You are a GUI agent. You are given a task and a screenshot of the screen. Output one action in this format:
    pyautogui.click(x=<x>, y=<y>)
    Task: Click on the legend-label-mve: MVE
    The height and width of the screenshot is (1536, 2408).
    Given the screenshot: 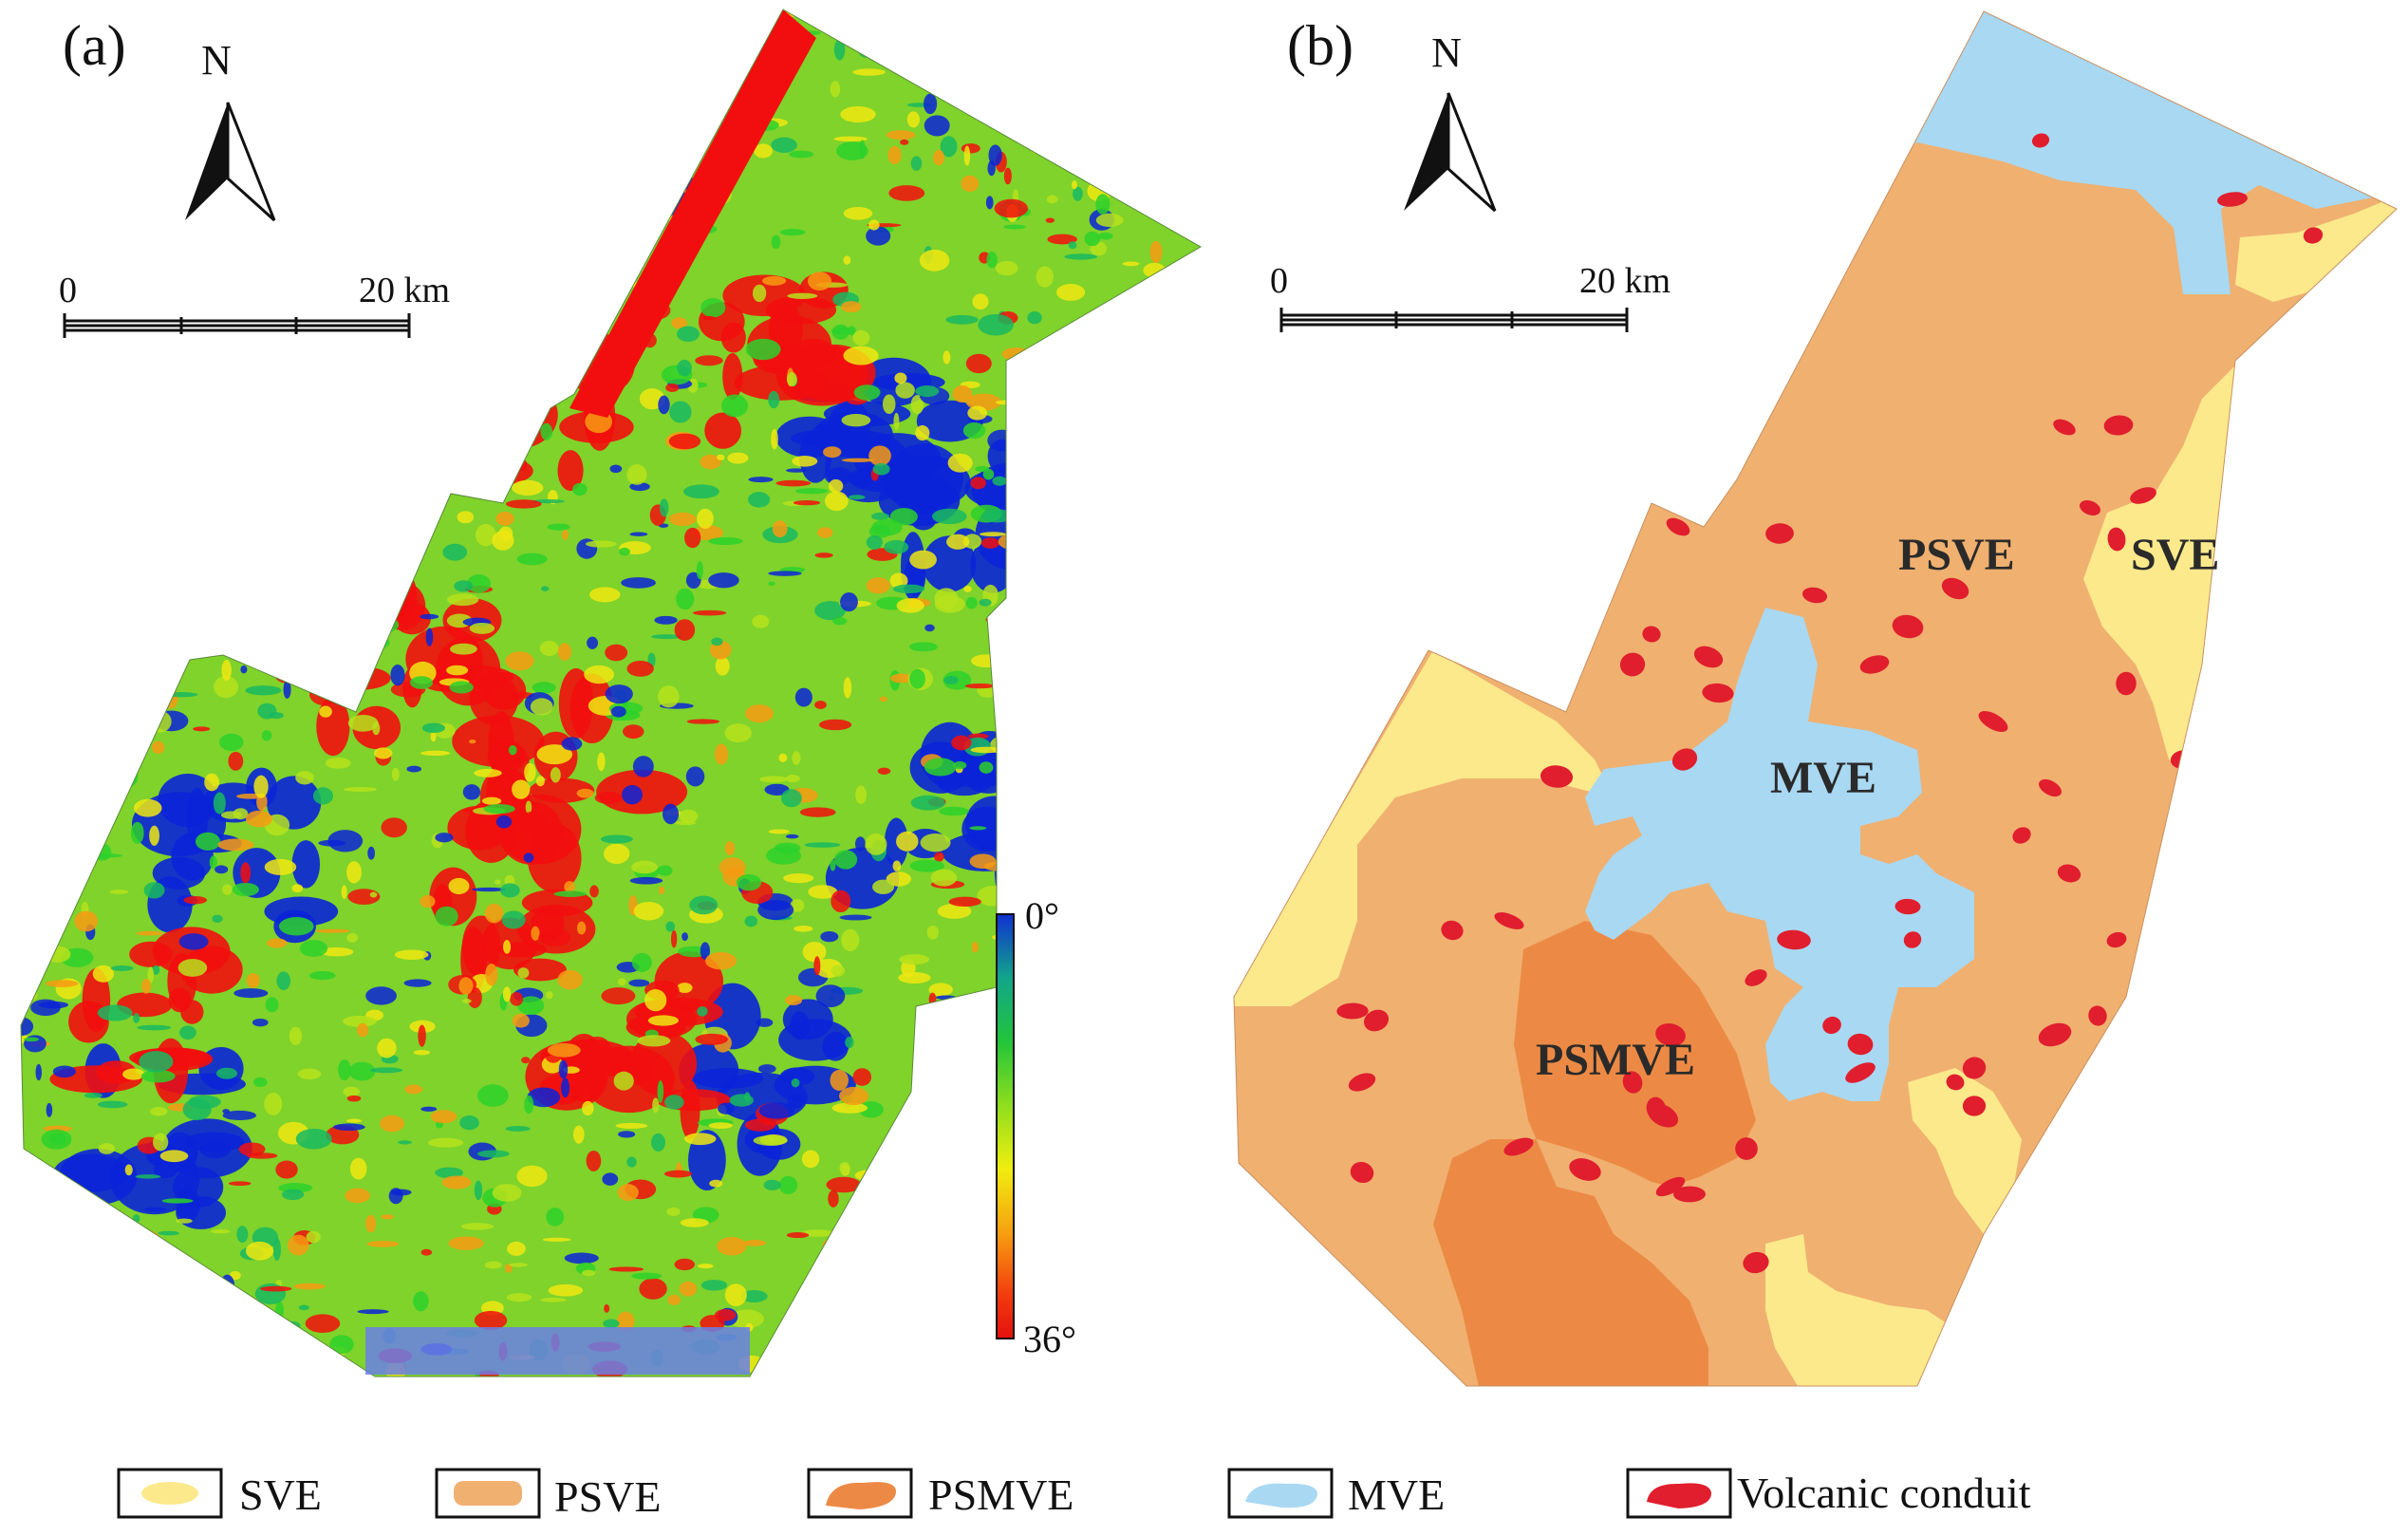 What is the action you would take?
    pyautogui.click(x=1396, y=1495)
    